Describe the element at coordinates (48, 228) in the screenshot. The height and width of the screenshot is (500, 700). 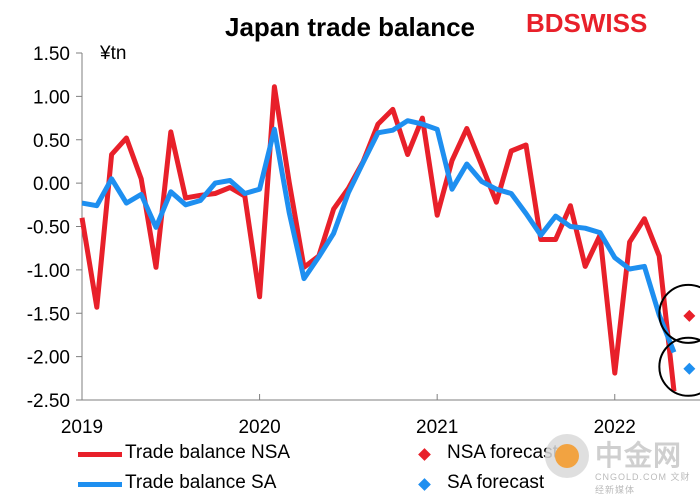
I see `y-tick-label: -0.50` at that location.